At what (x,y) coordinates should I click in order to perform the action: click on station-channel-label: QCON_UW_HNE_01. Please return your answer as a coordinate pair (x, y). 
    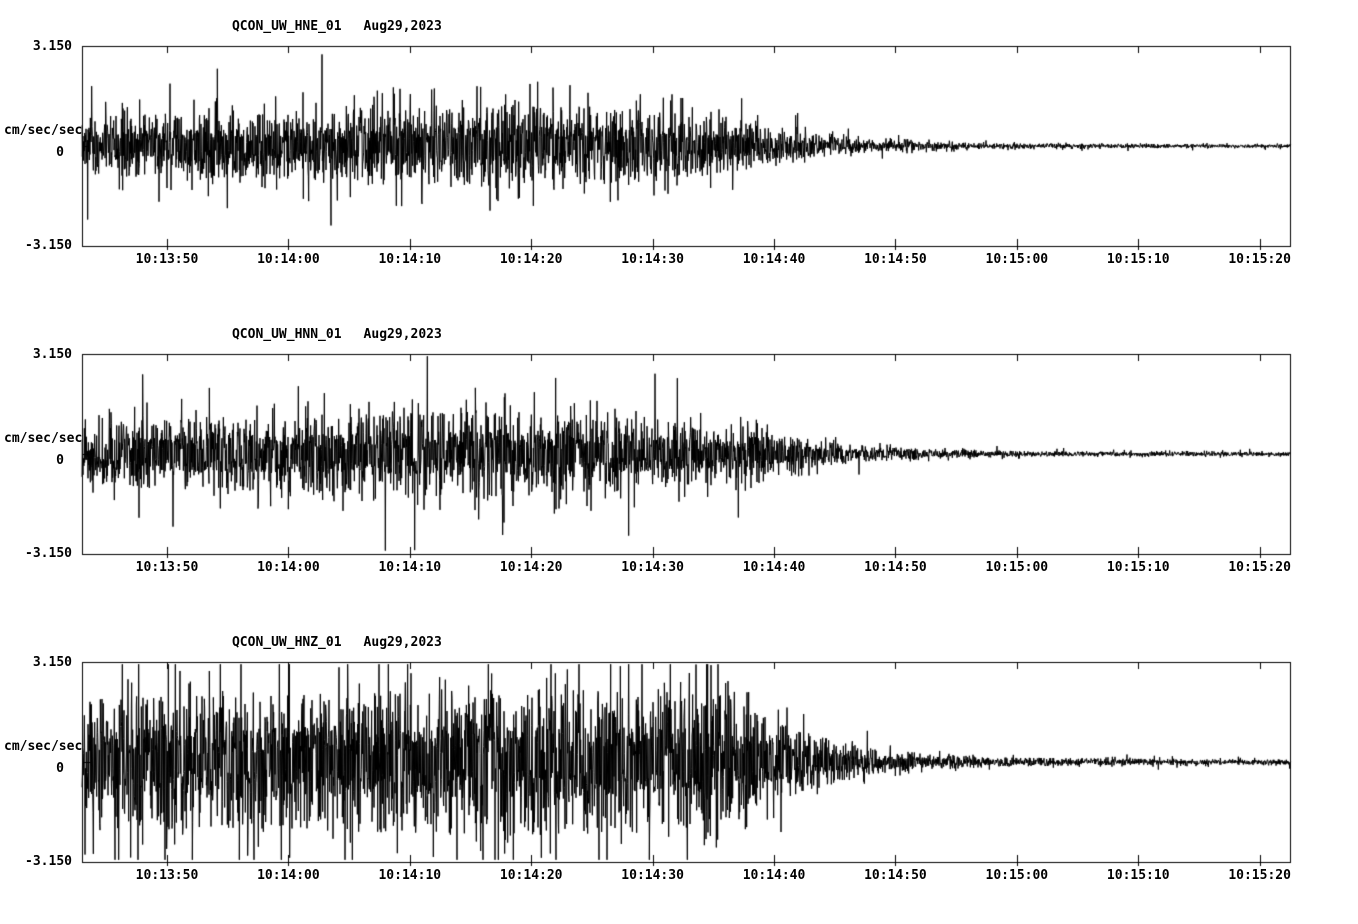
    Looking at the image, I should click on (286, 26).